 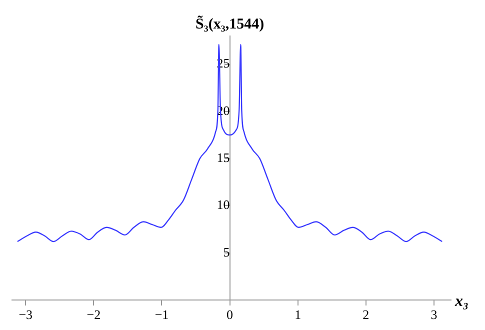 I want to click on x-axis-title: x₃, so click(x=461, y=301).